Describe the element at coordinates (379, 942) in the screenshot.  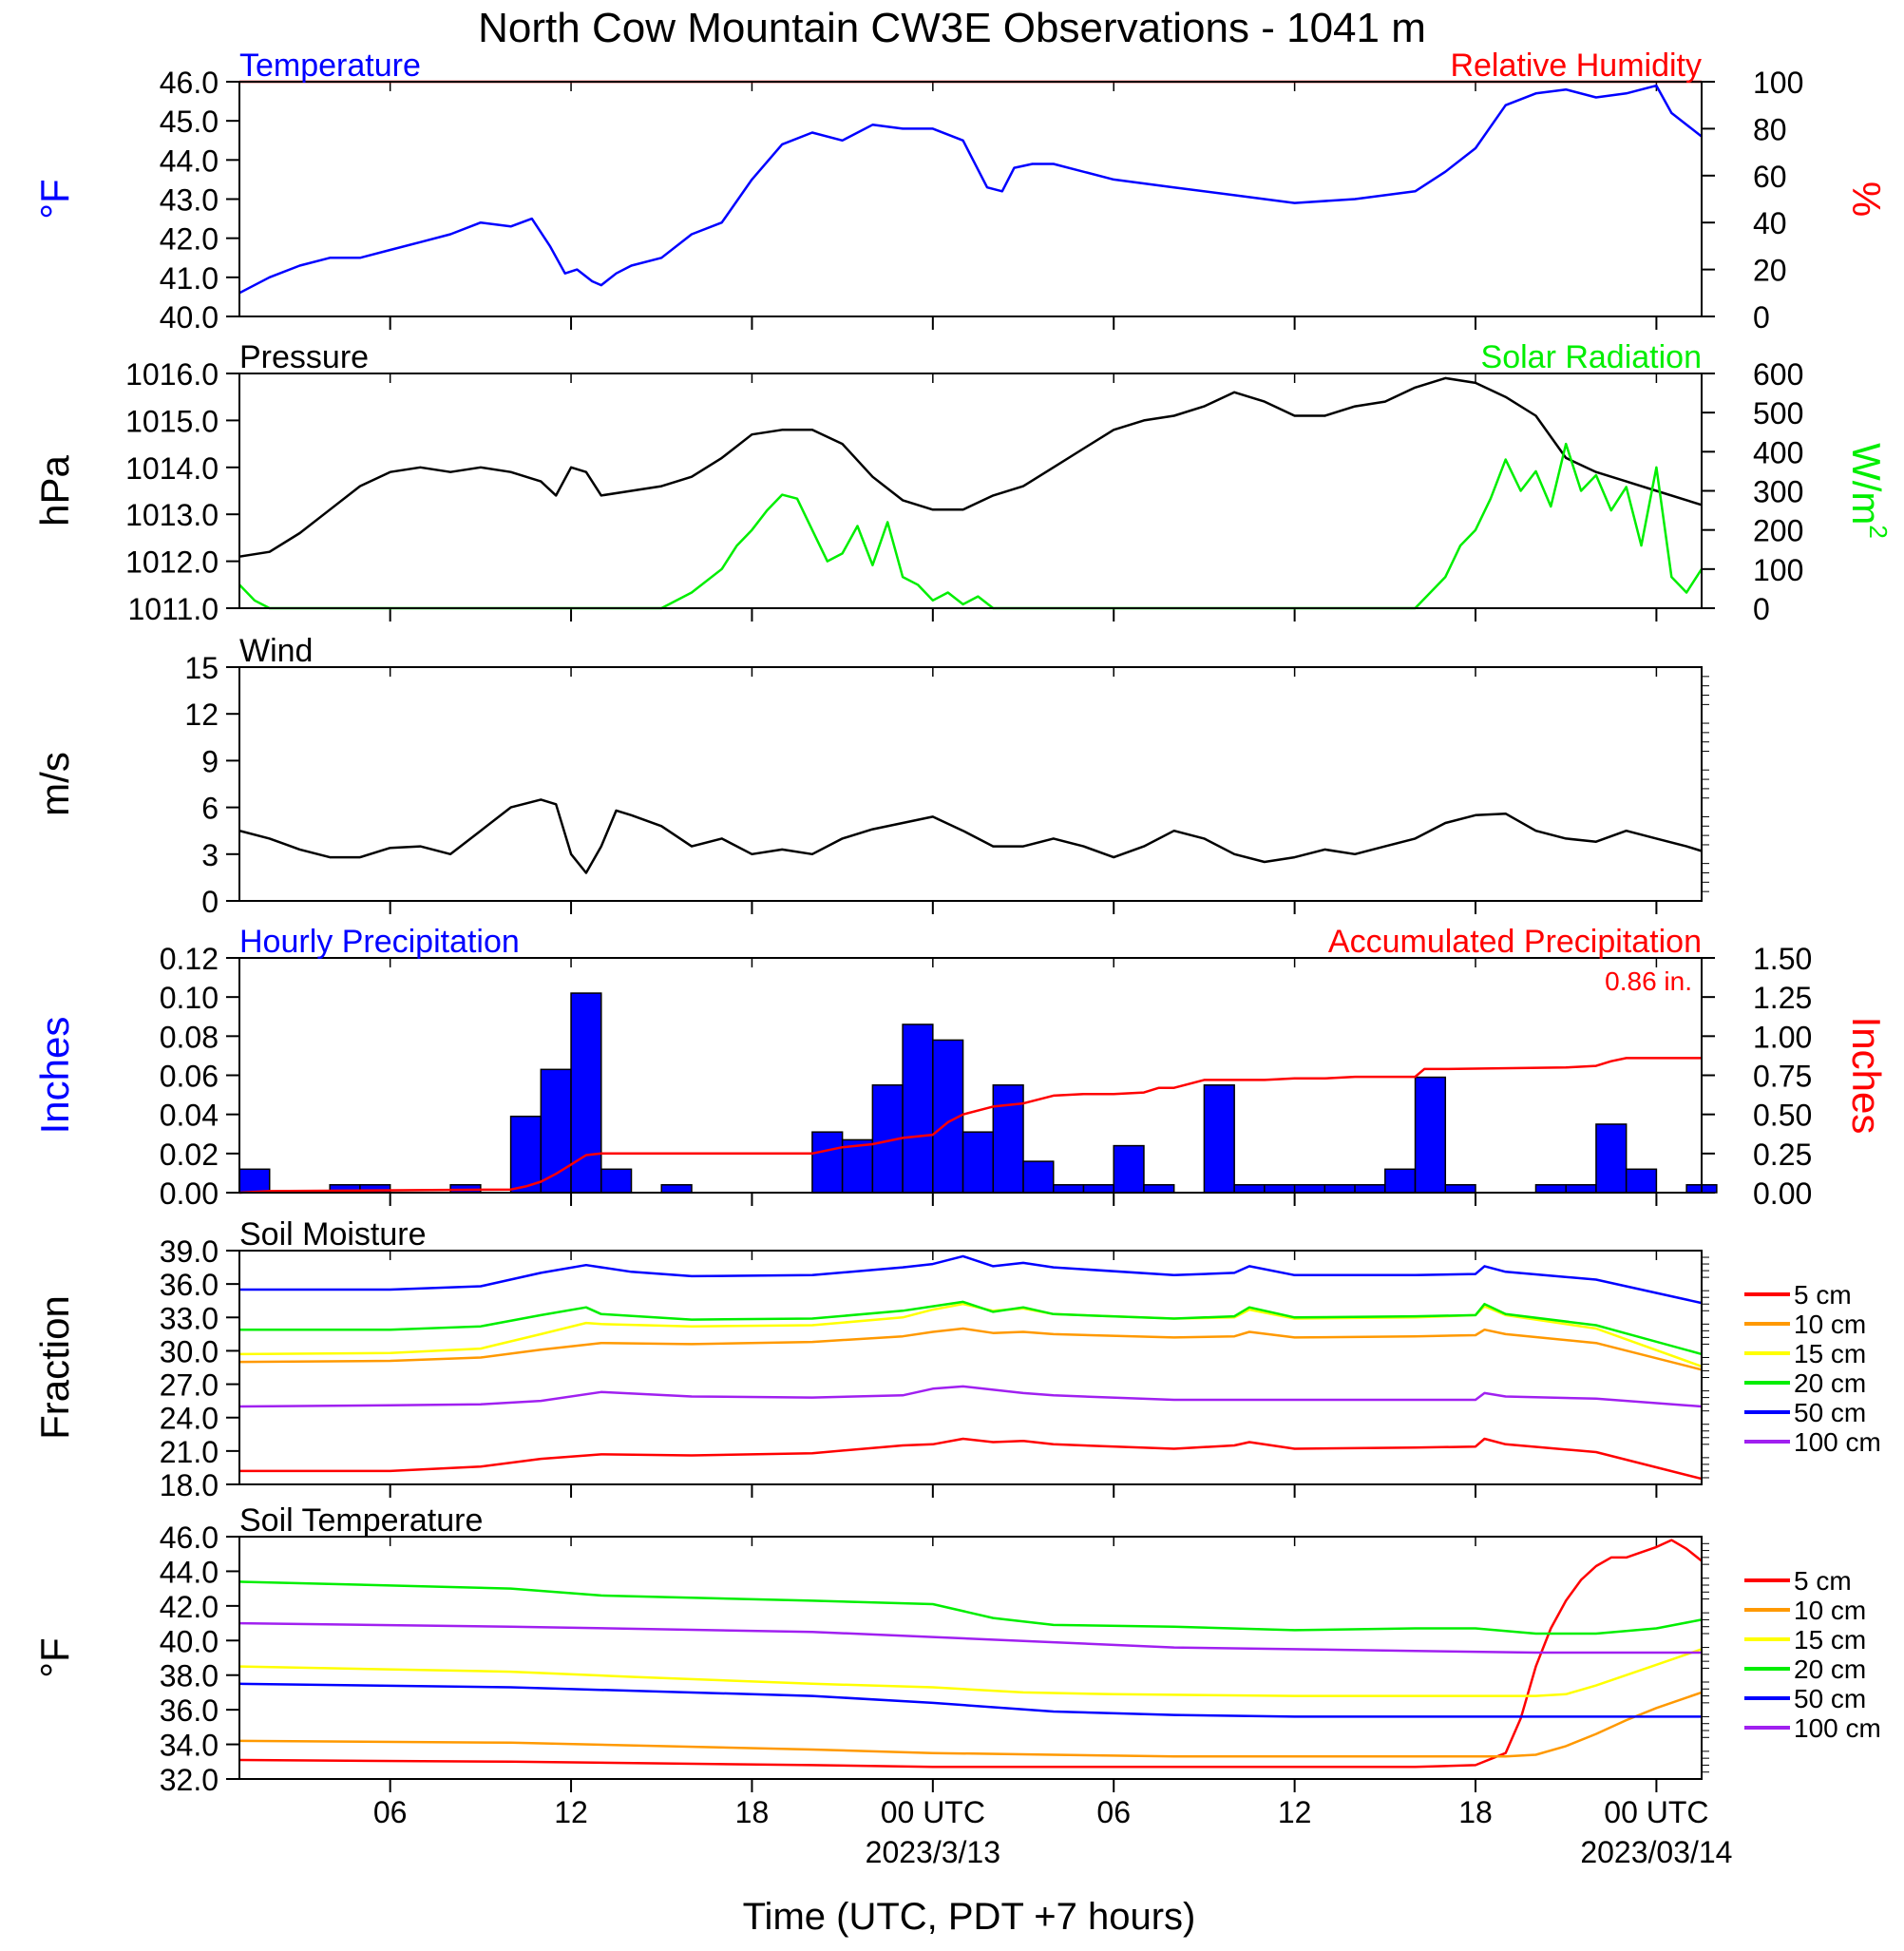
I see `panel-title-left: Hourly Precipitation` at that location.